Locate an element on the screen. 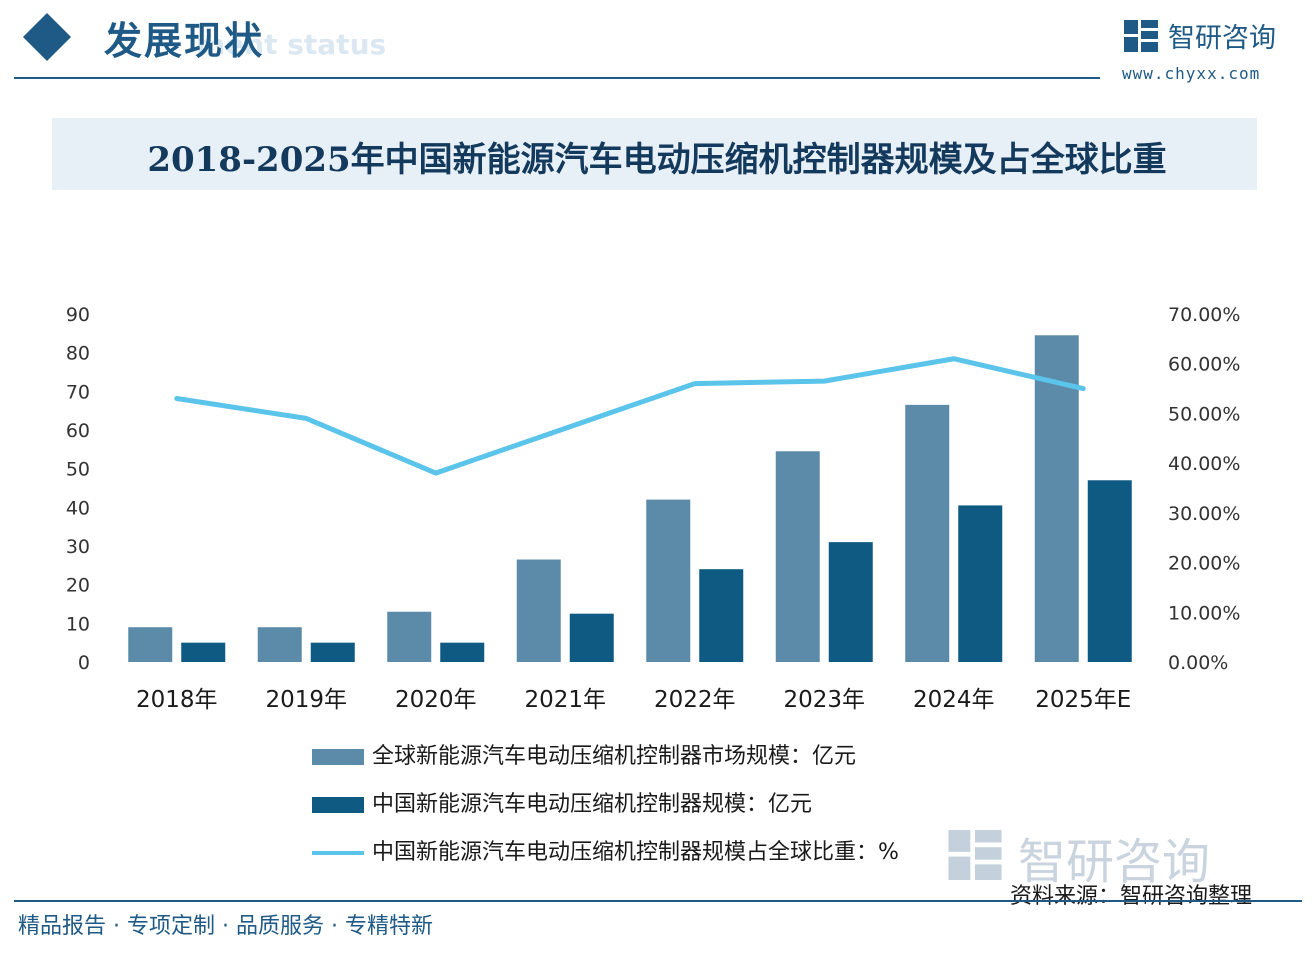 Image resolution: width=1314 pixels, height=956 pixels. right-tick-label: 10.00% is located at coordinates (1204, 613).